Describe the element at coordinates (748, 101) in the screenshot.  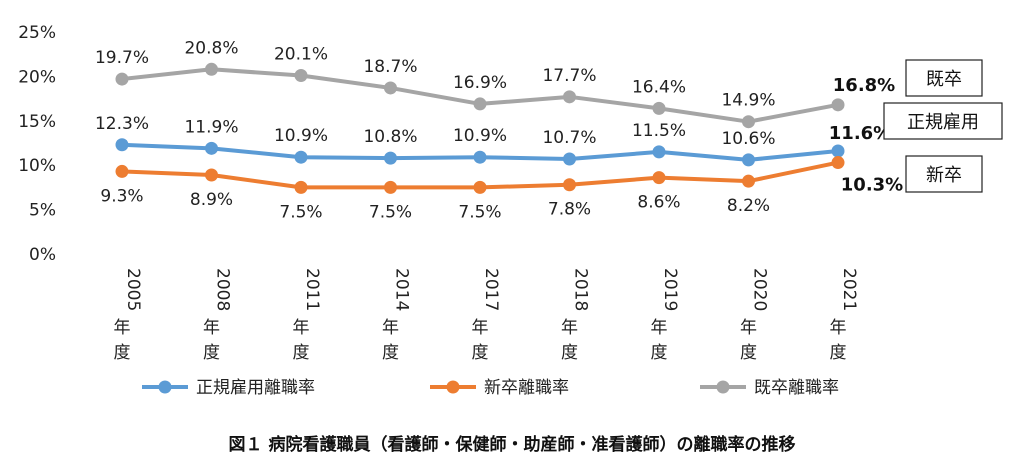
I see `data-label-experienced: 14.9%` at that location.